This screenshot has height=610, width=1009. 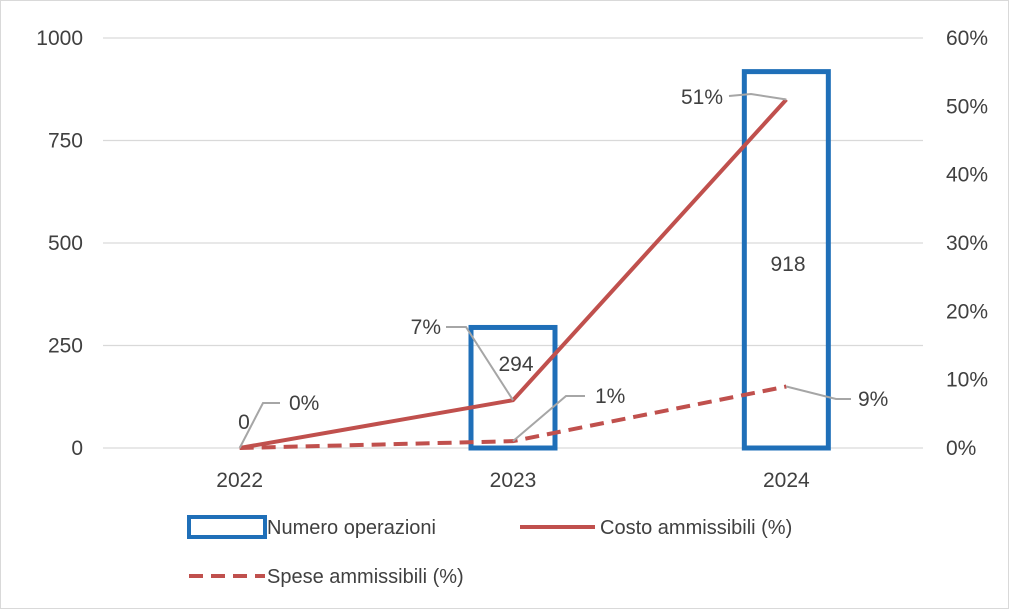 I want to click on x-tick-label: 2022, so click(x=239, y=480).